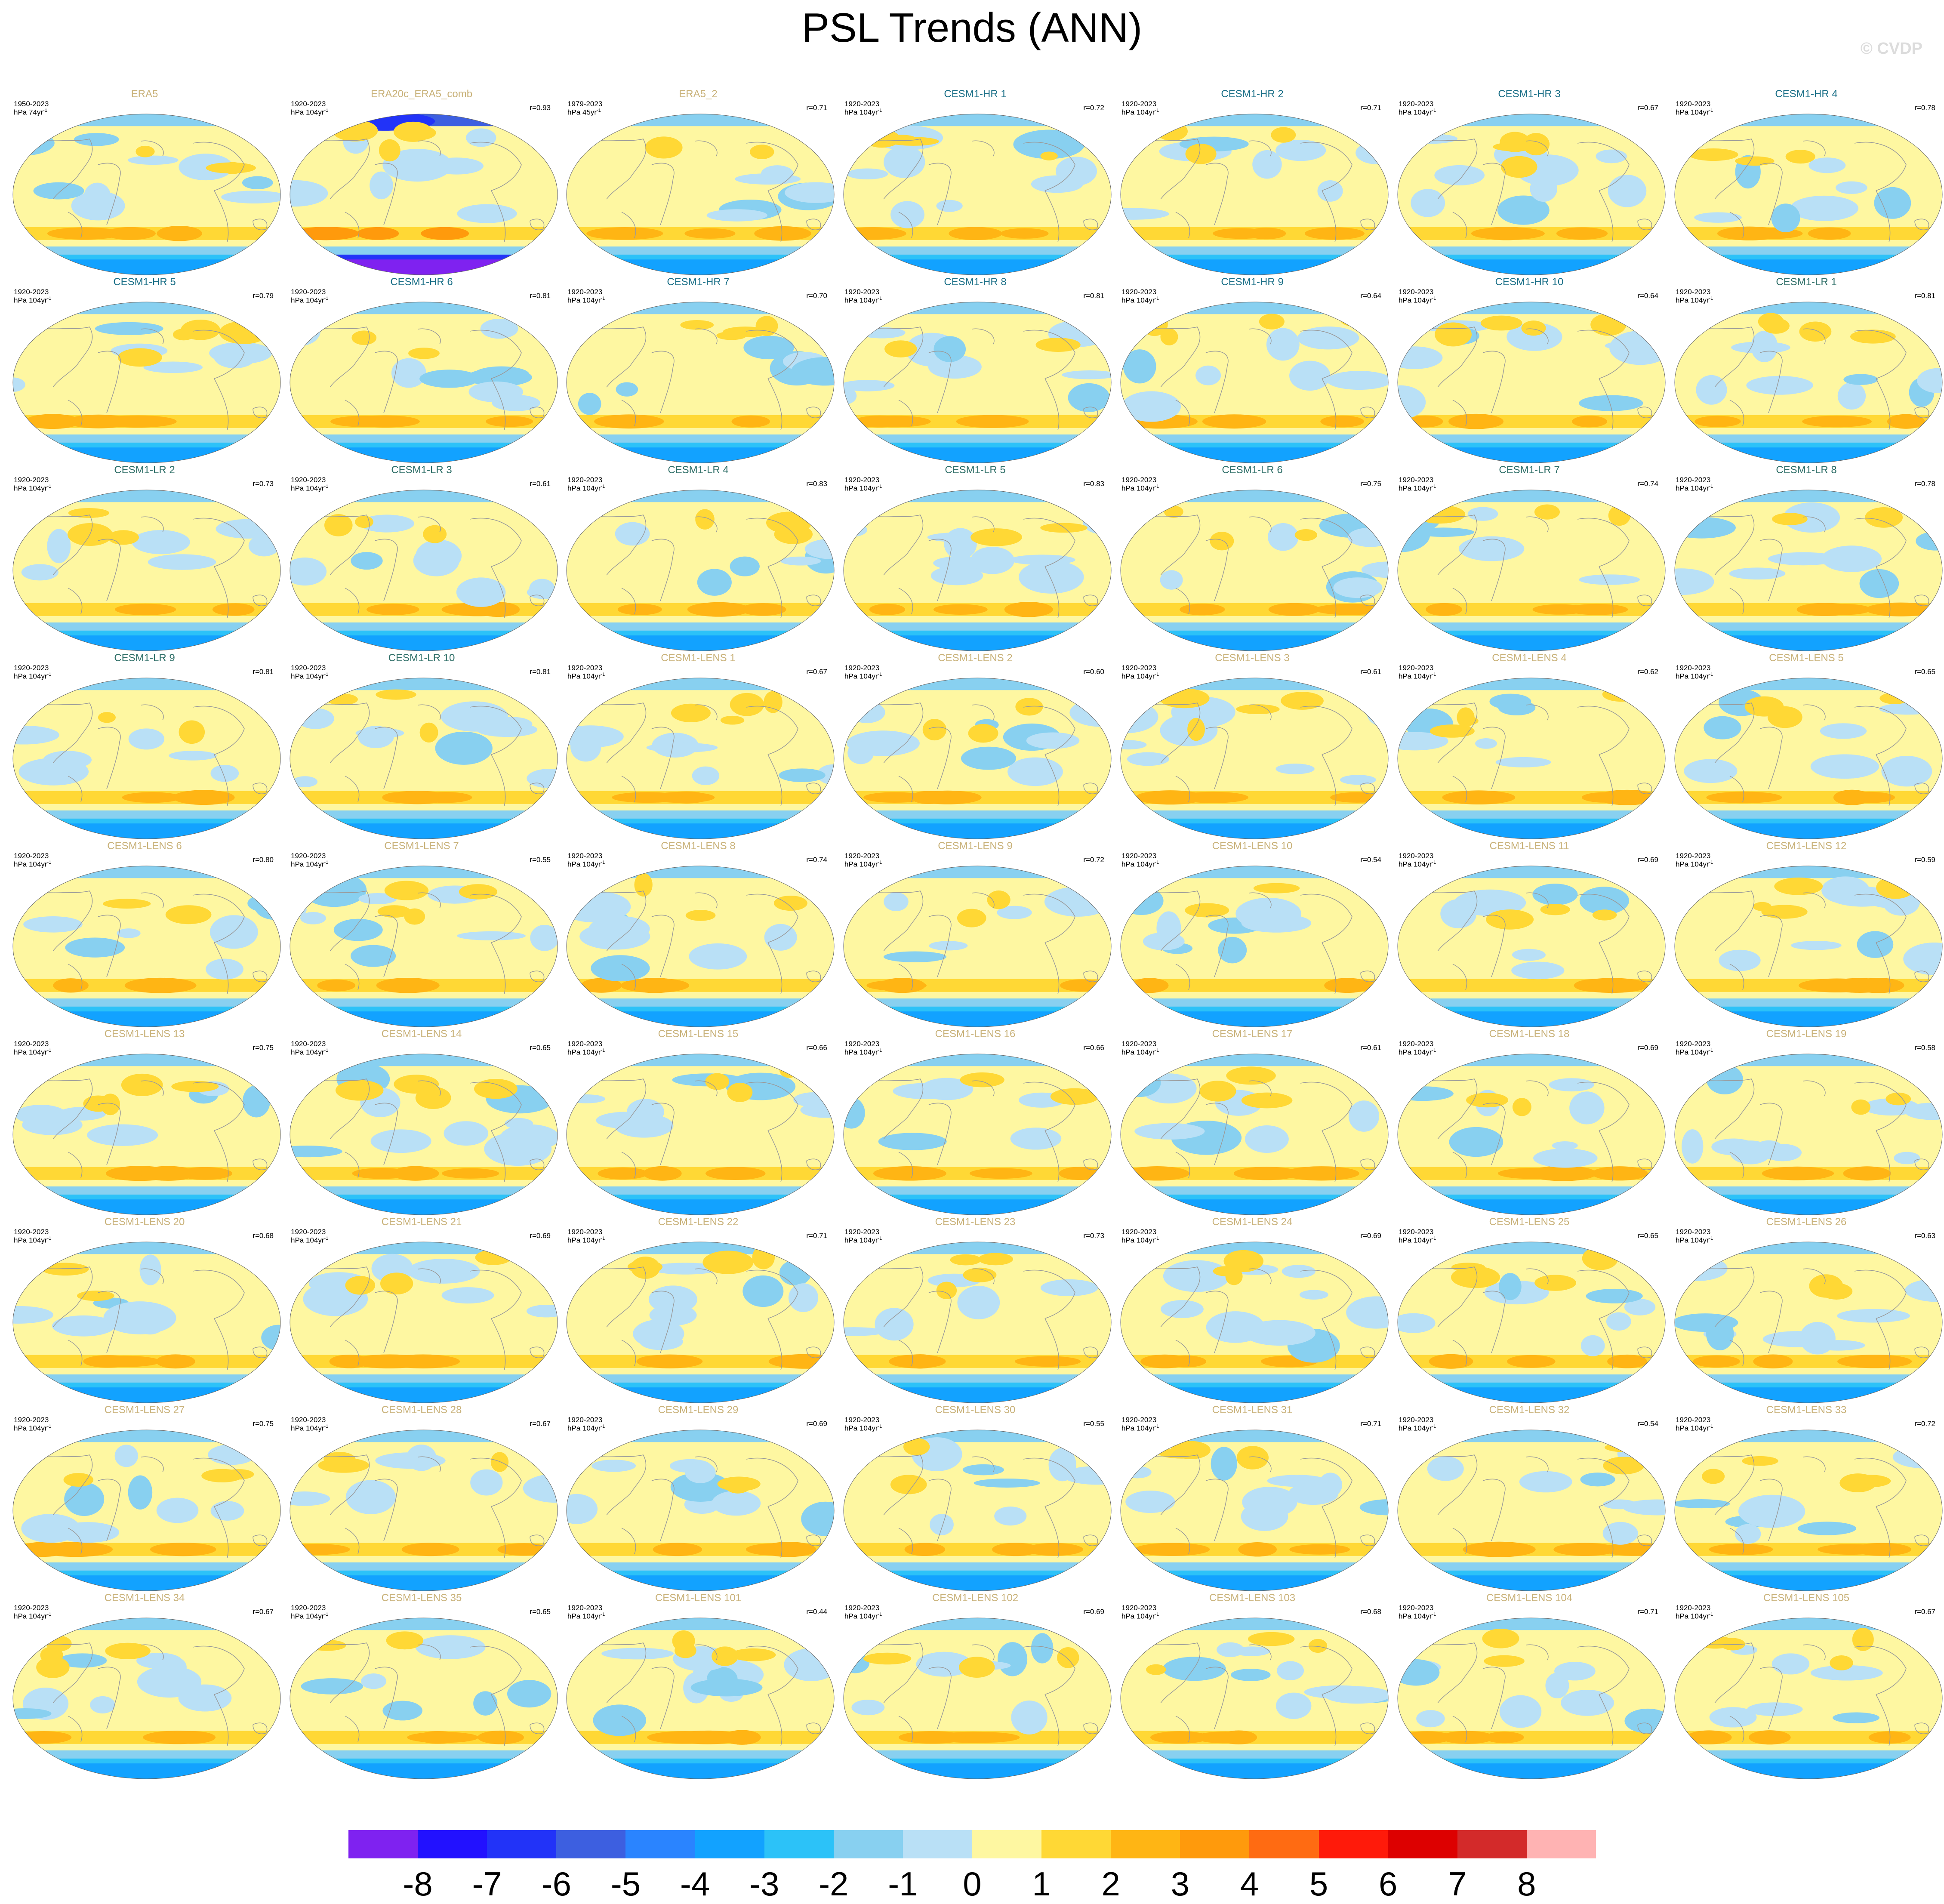 This screenshot has height=1904, width=1944. What do you see at coordinates (1529, 182) in the screenshot?
I see `map-panel: CESM1-HR 3 1920-2023 hPa 104yr-1 r=0.67` at bounding box center [1529, 182].